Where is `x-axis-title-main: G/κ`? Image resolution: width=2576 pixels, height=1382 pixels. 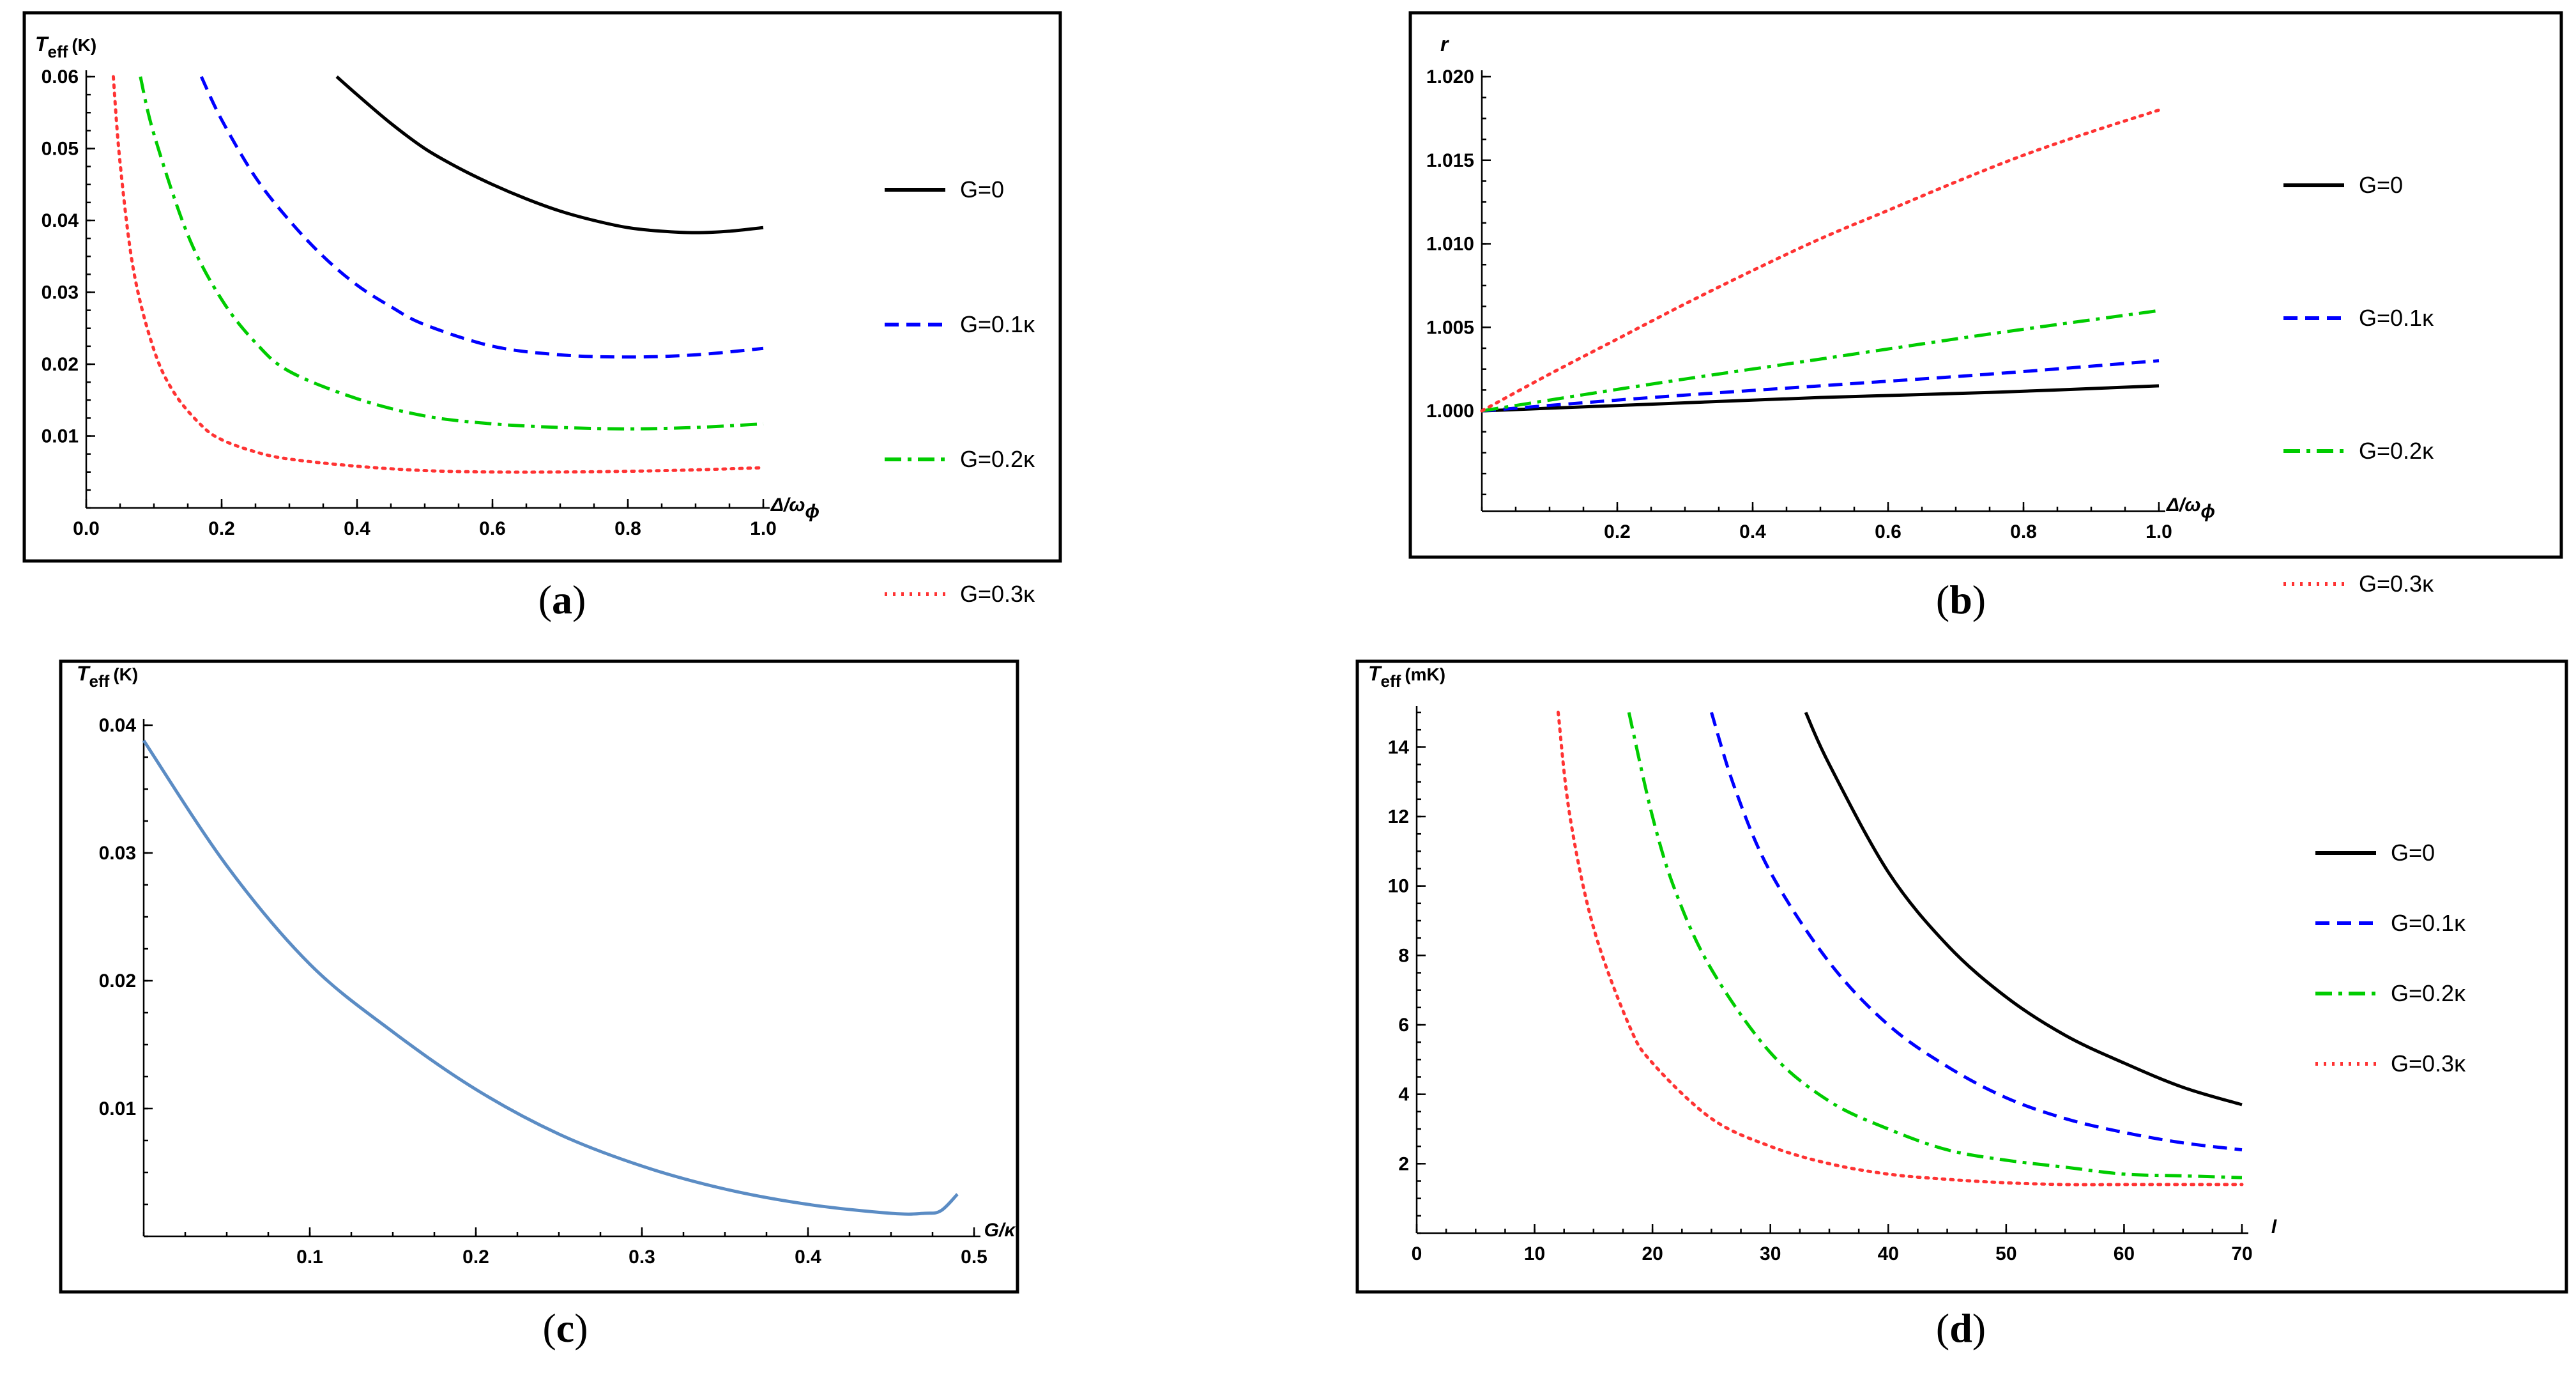
x-axis-title-main: G/κ is located at coordinates (1001, 1230).